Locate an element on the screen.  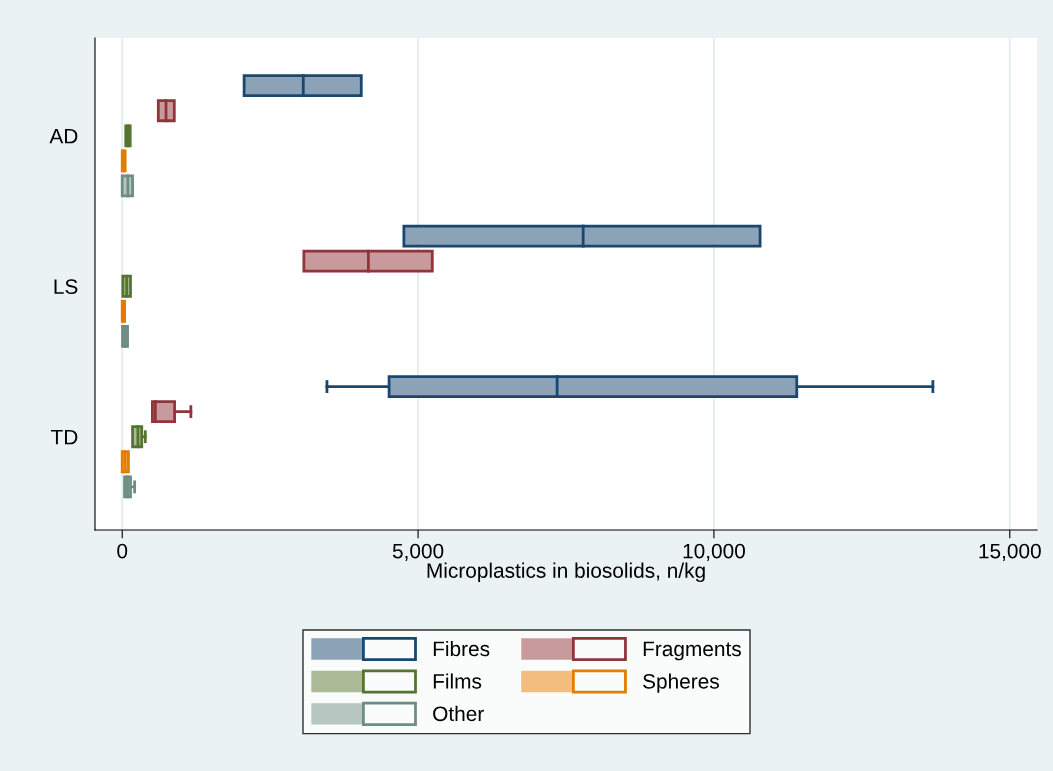
legend-label: Fibres is located at coordinates (461, 648).